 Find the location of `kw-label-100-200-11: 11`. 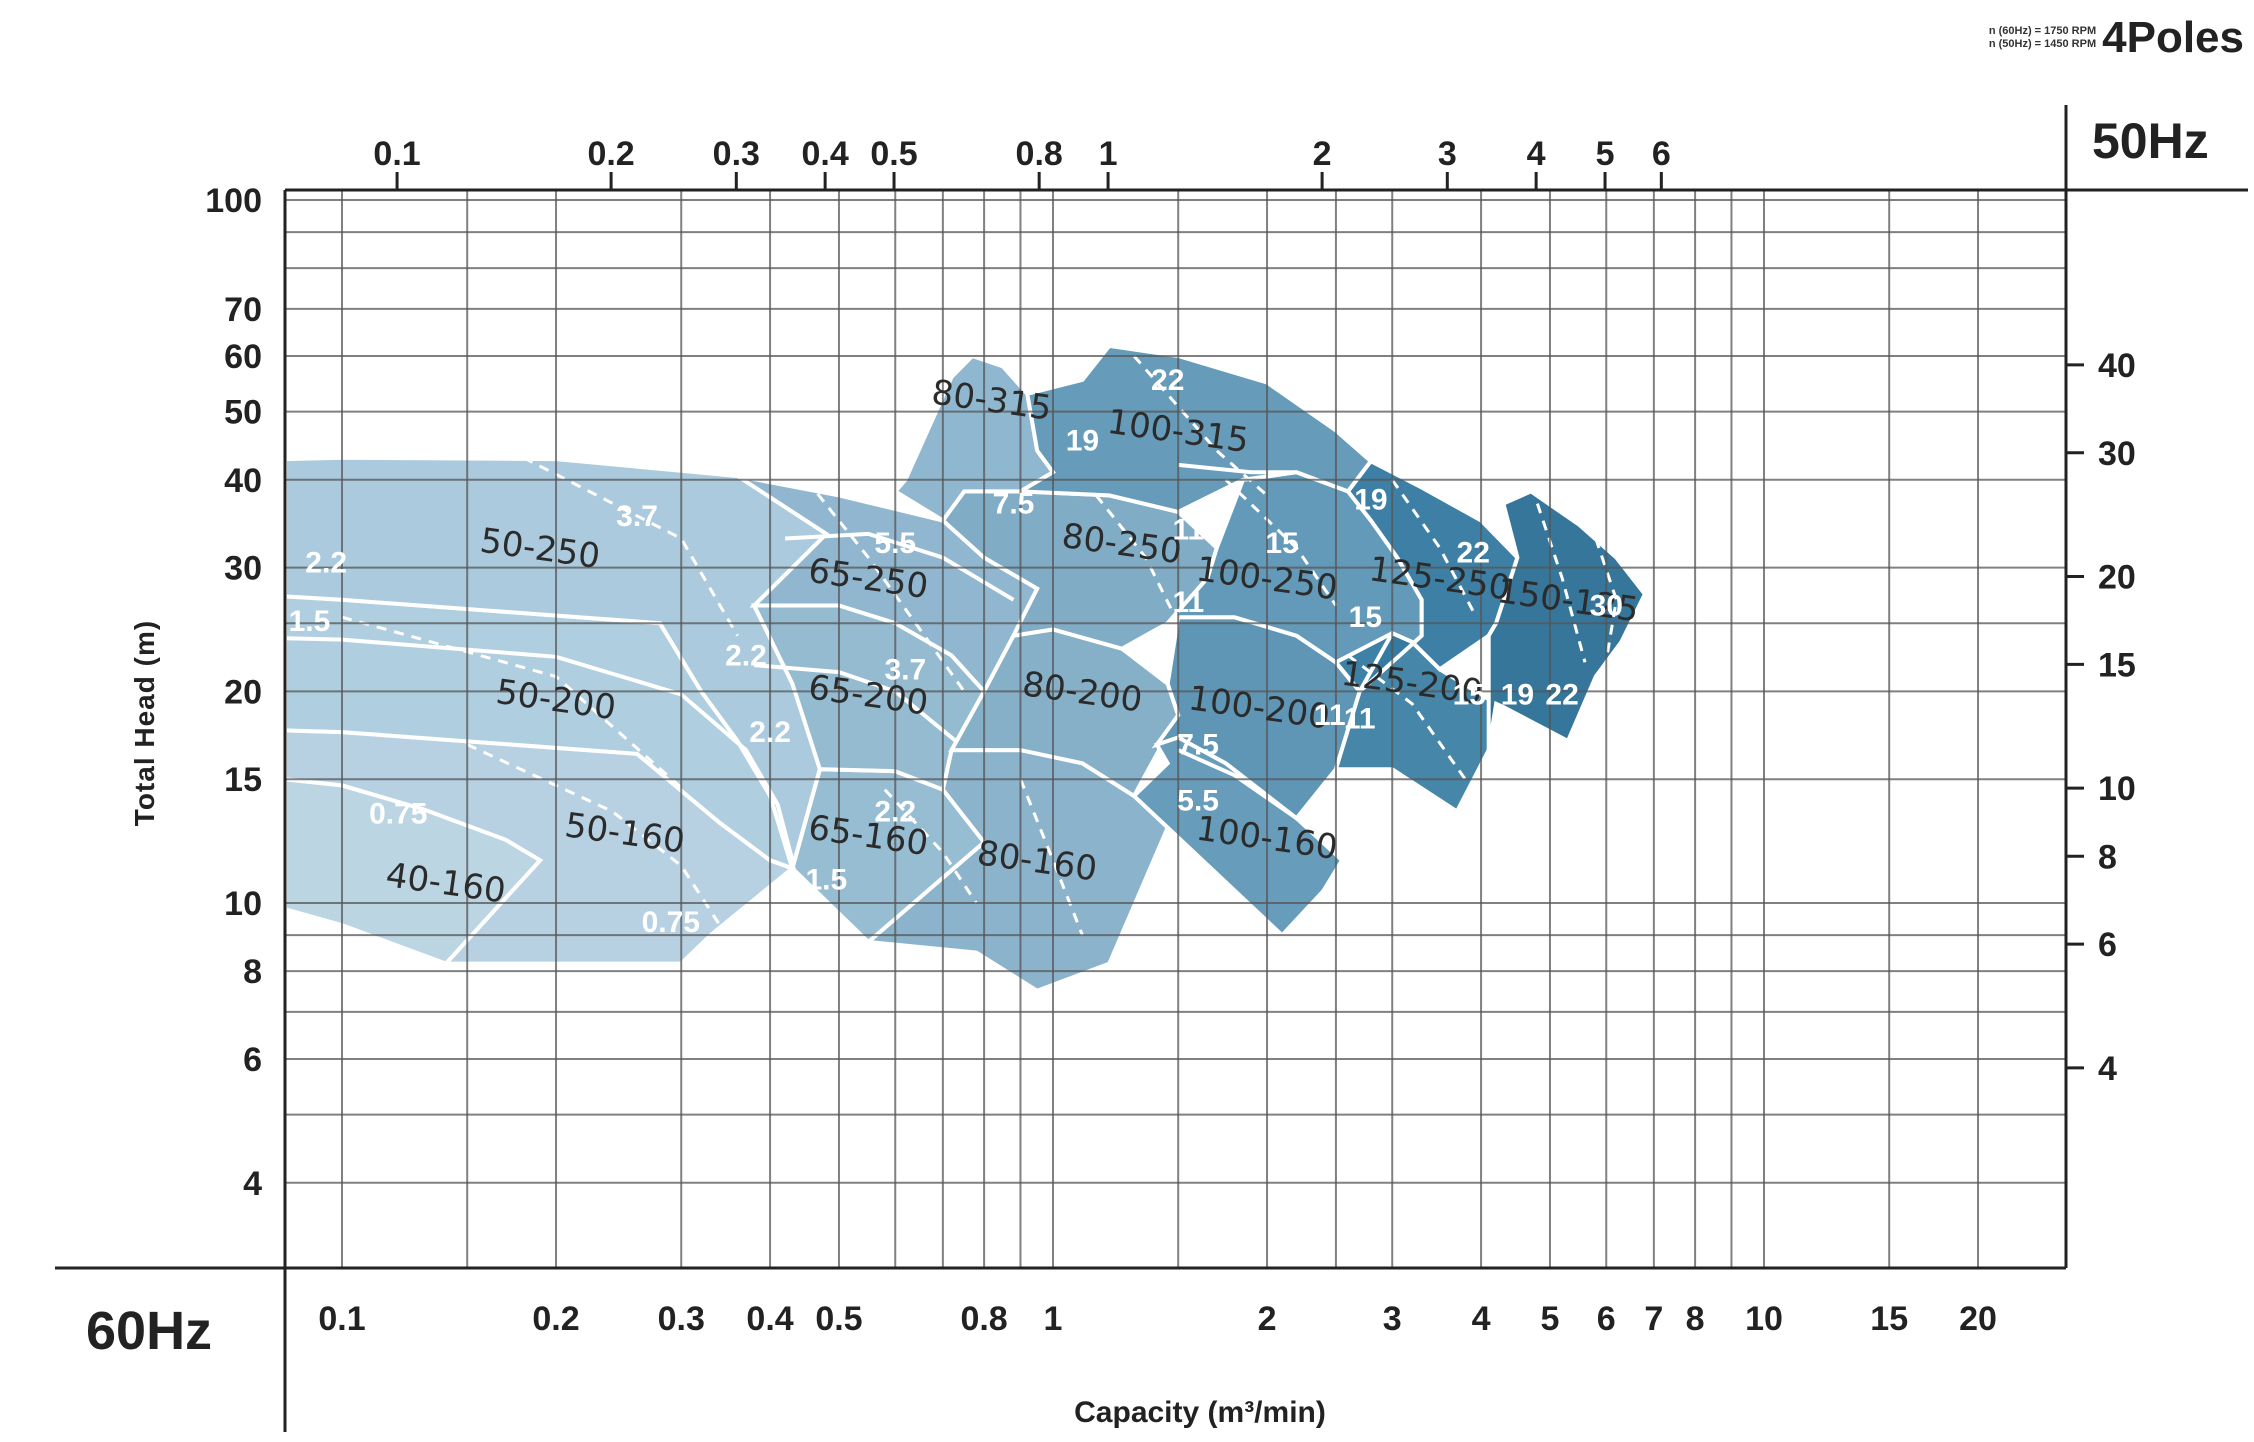

kw-label-100-200-11: 11 is located at coordinates (1330, 715).